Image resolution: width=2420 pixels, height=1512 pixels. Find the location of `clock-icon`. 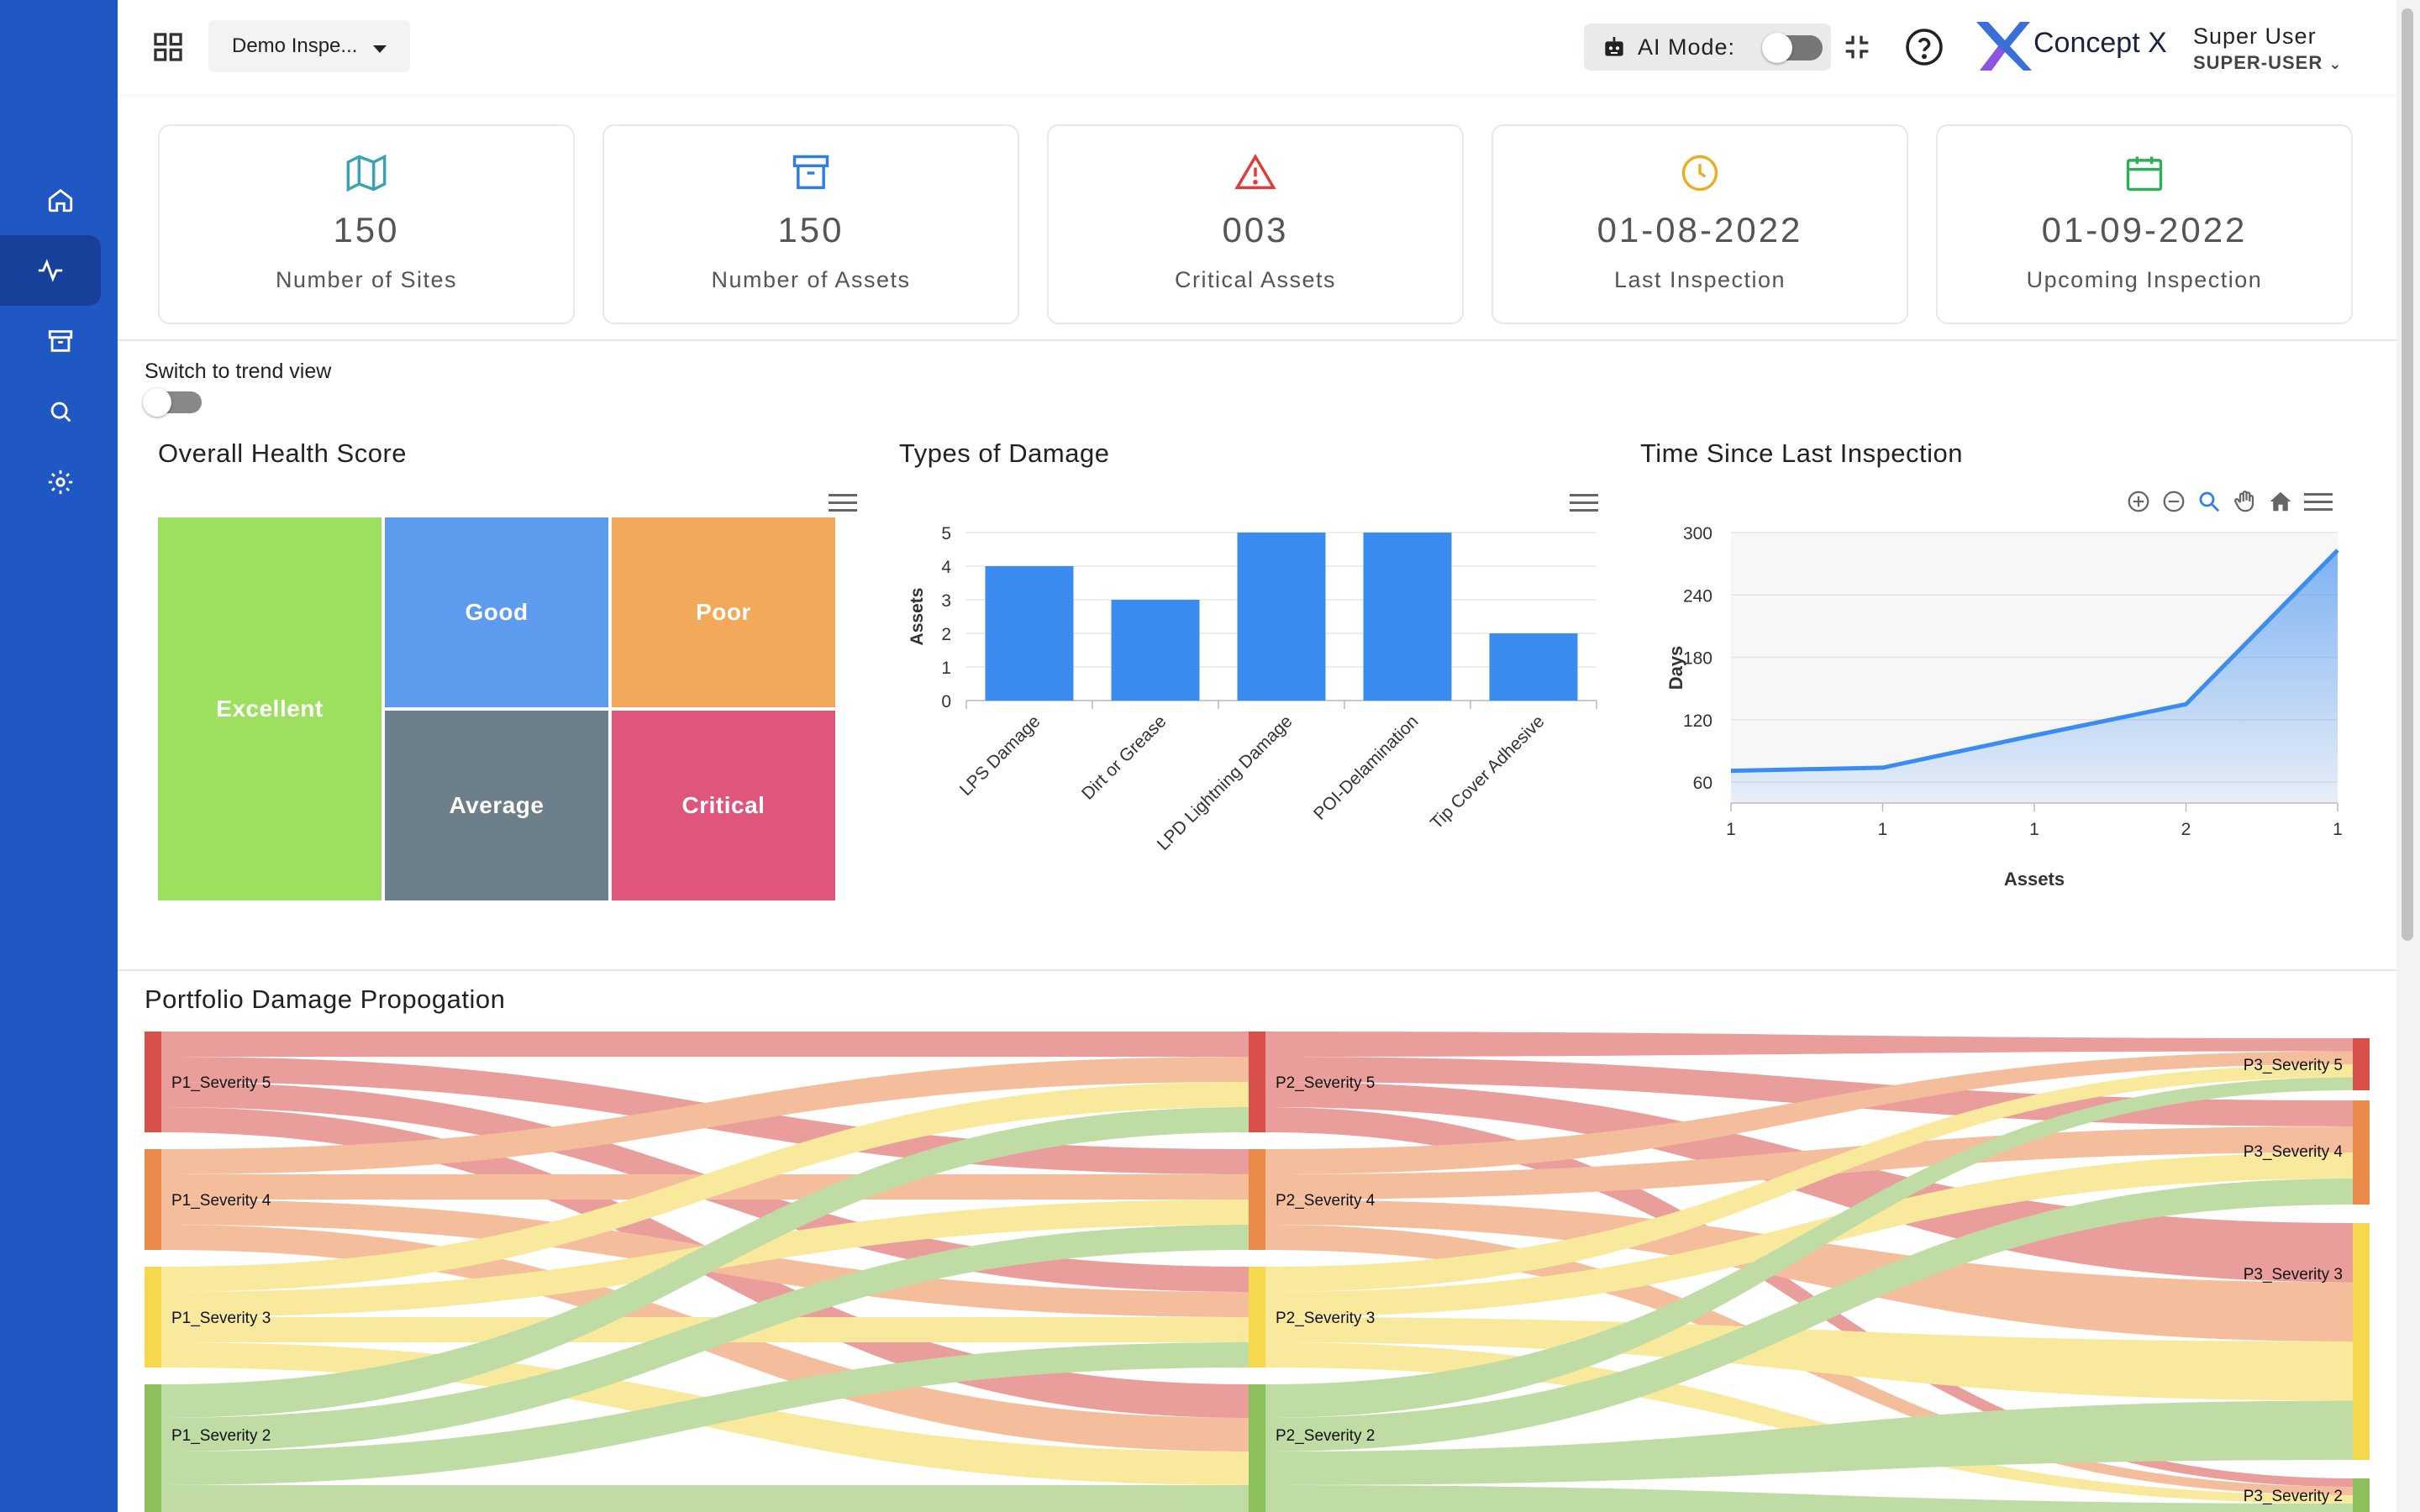

clock-icon is located at coordinates (1699, 173).